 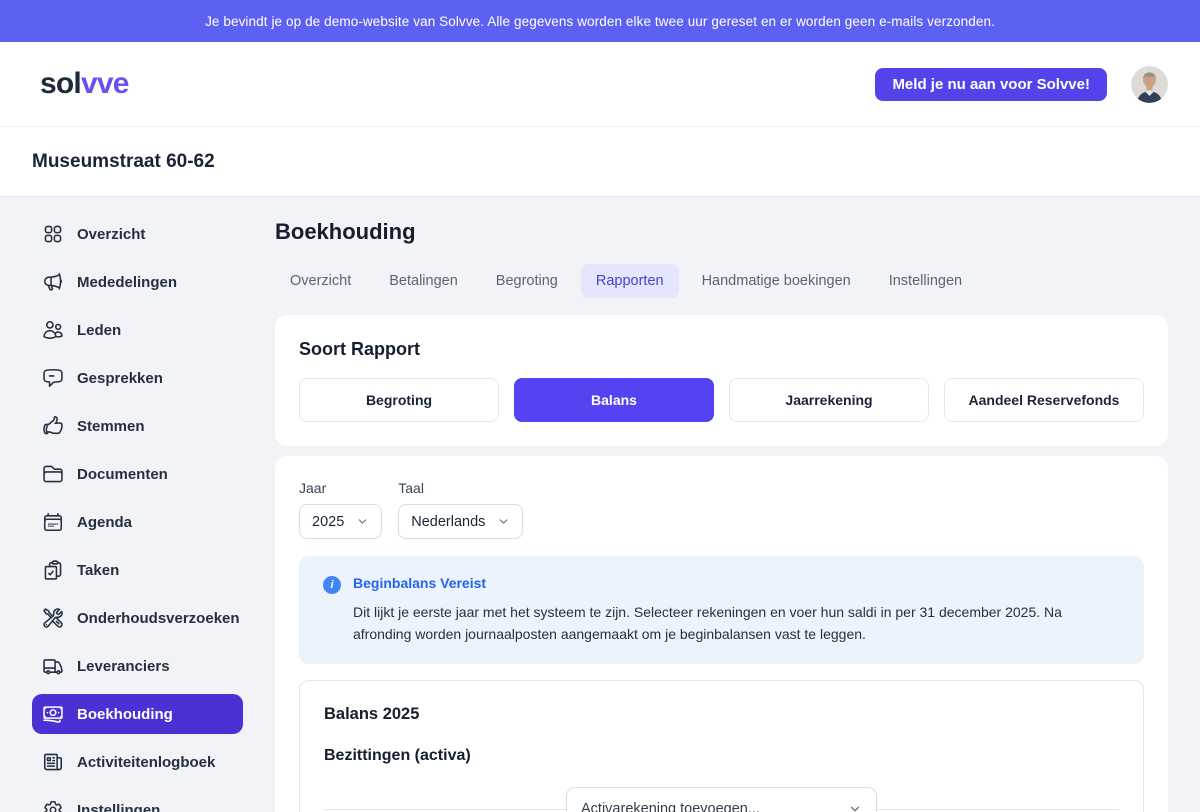 I want to click on language-filter: Taal Nederlands, so click(x=461, y=509).